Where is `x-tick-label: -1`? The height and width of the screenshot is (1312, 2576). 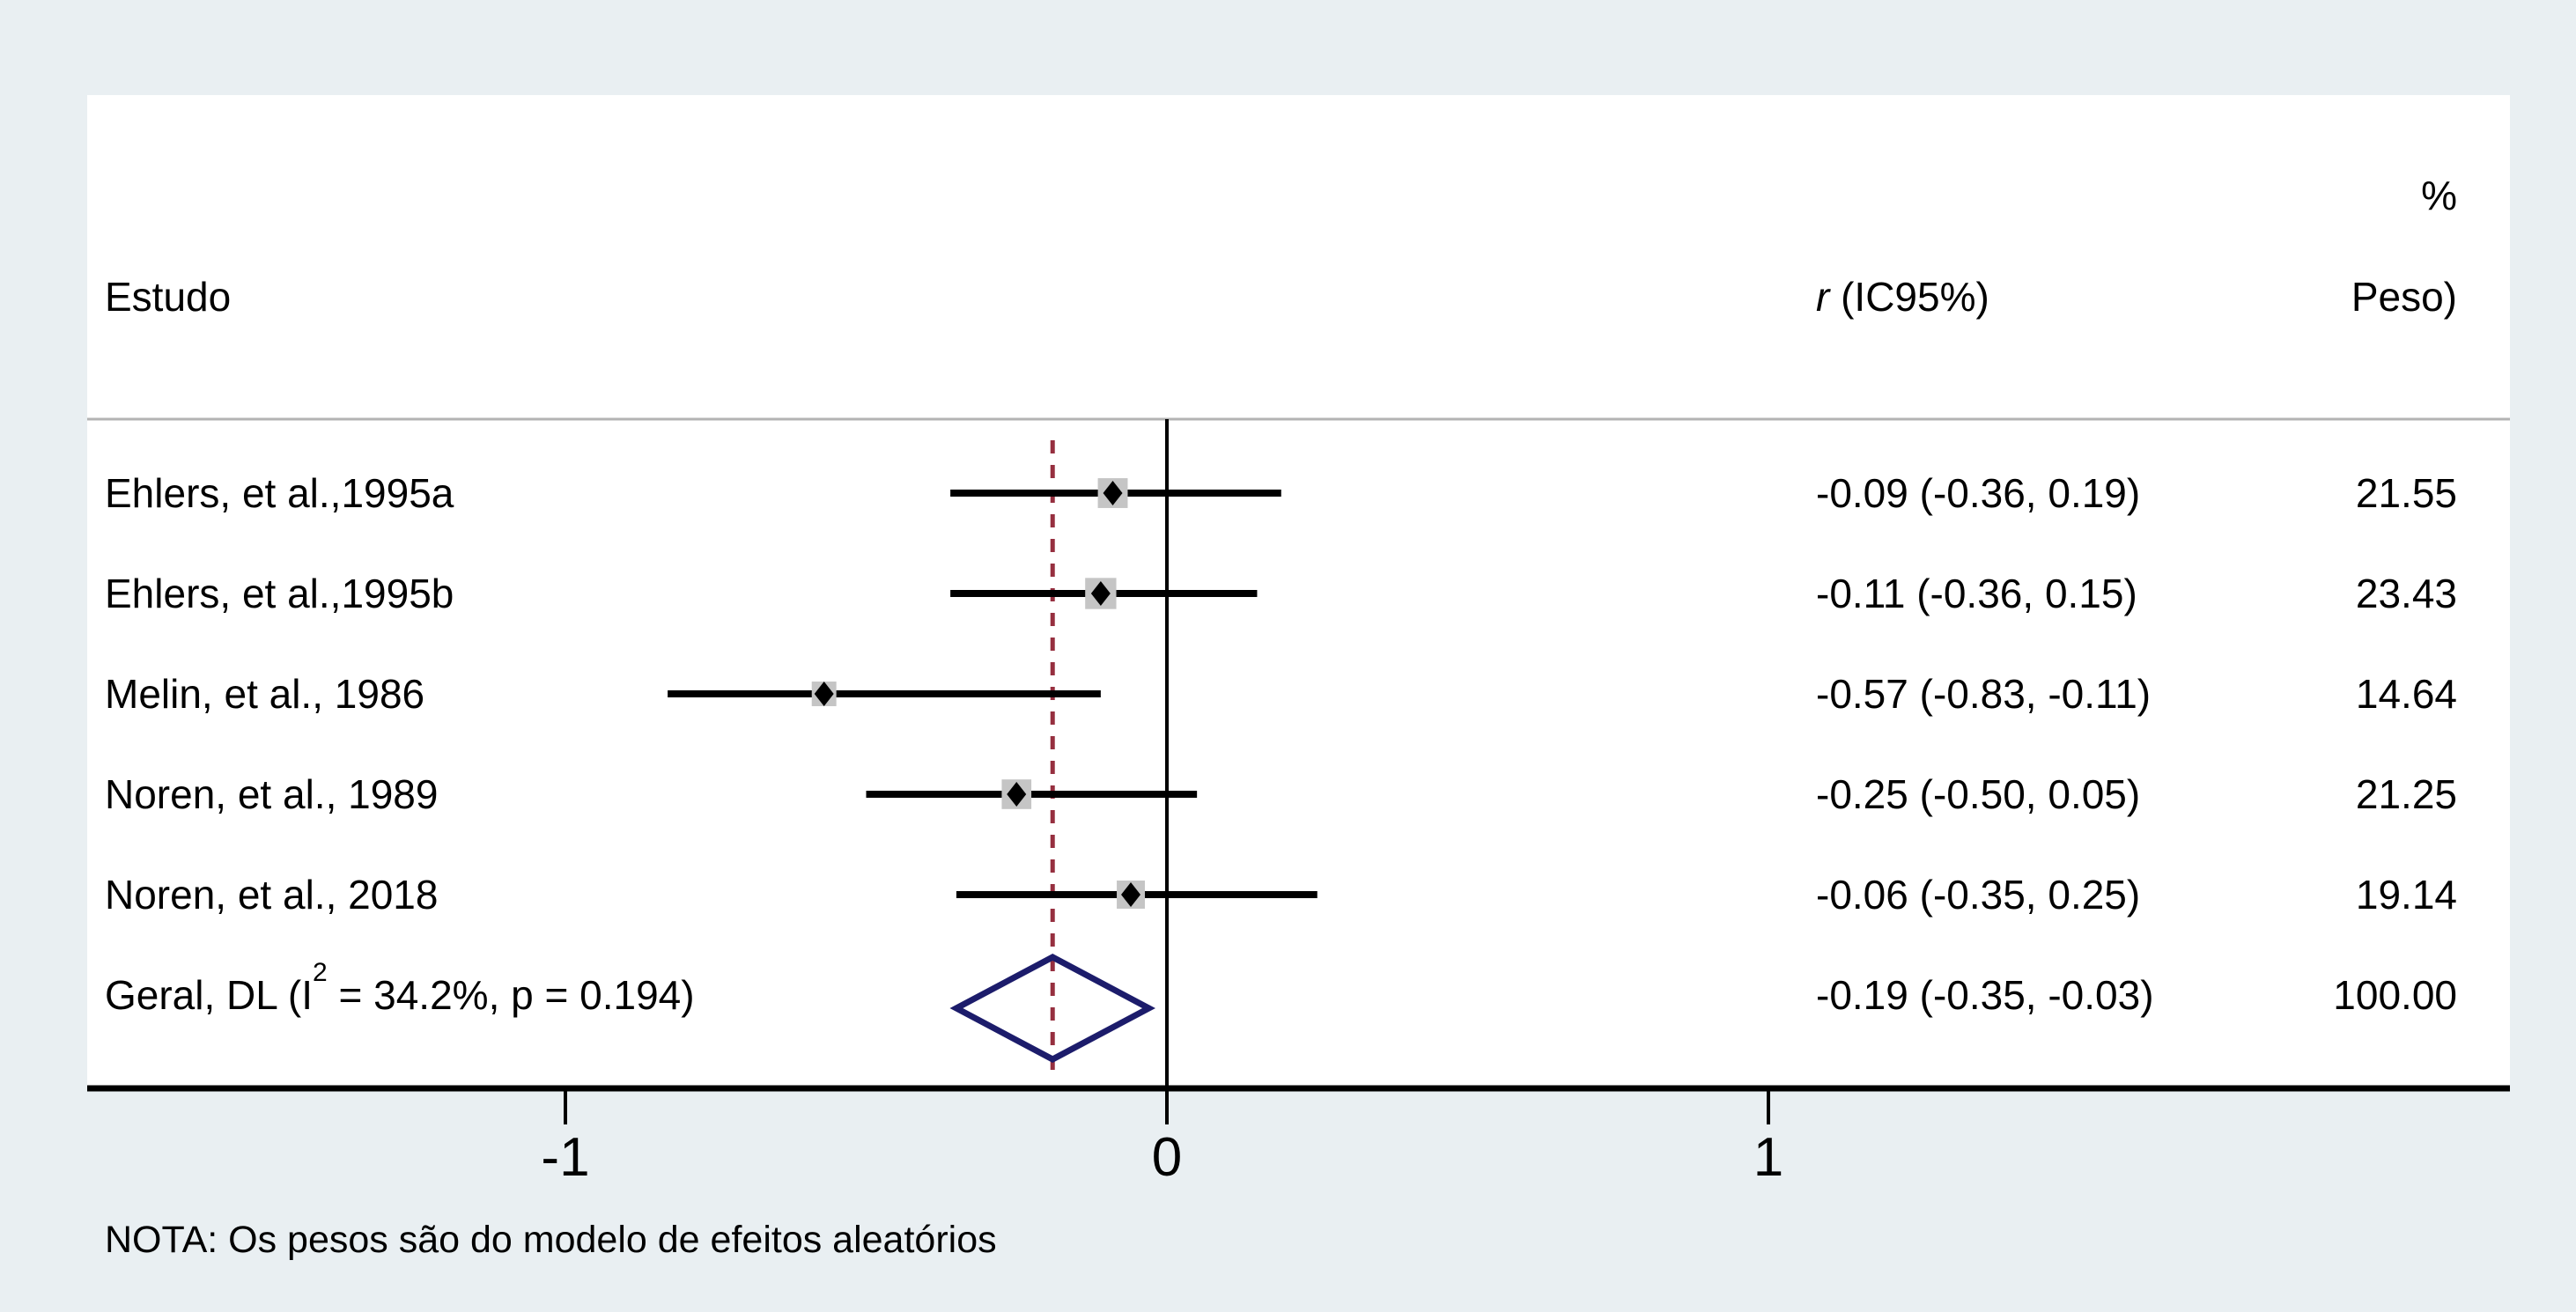 x-tick-label: -1 is located at coordinates (565, 1157).